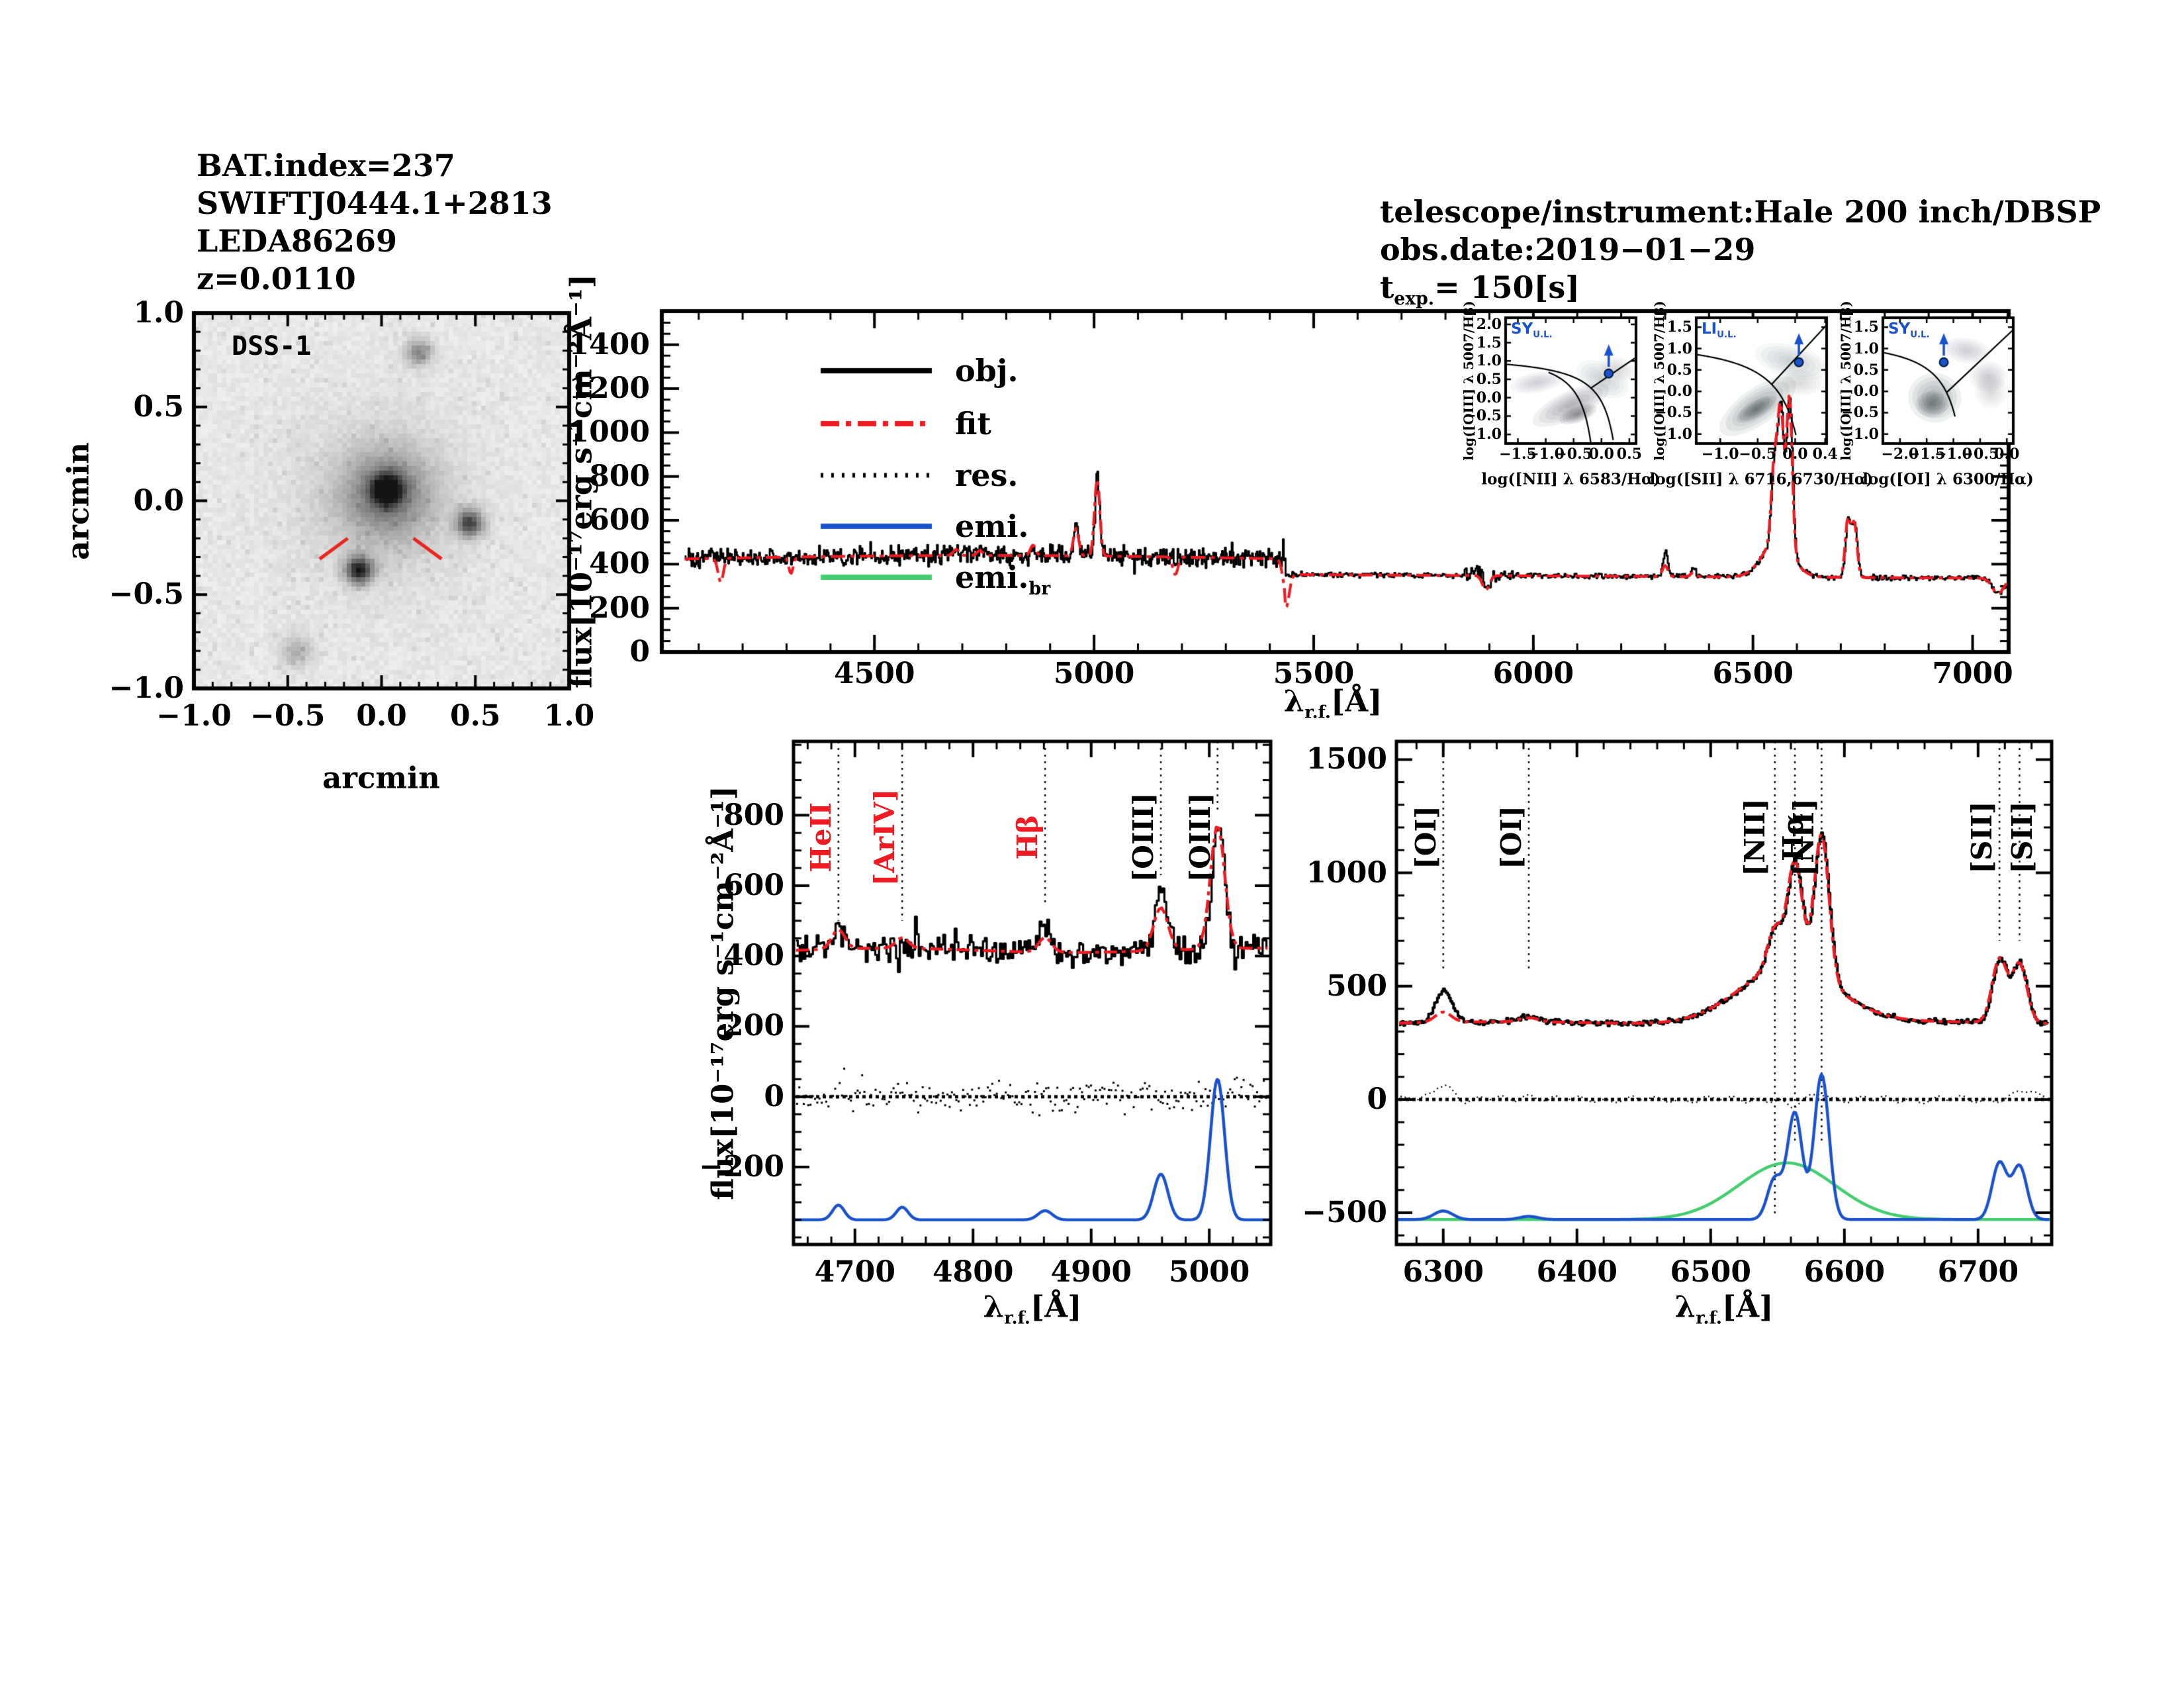 The height and width of the screenshot is (1688, 2184). I want to click on zoom-ytick-label: 600, so click(754, 885).